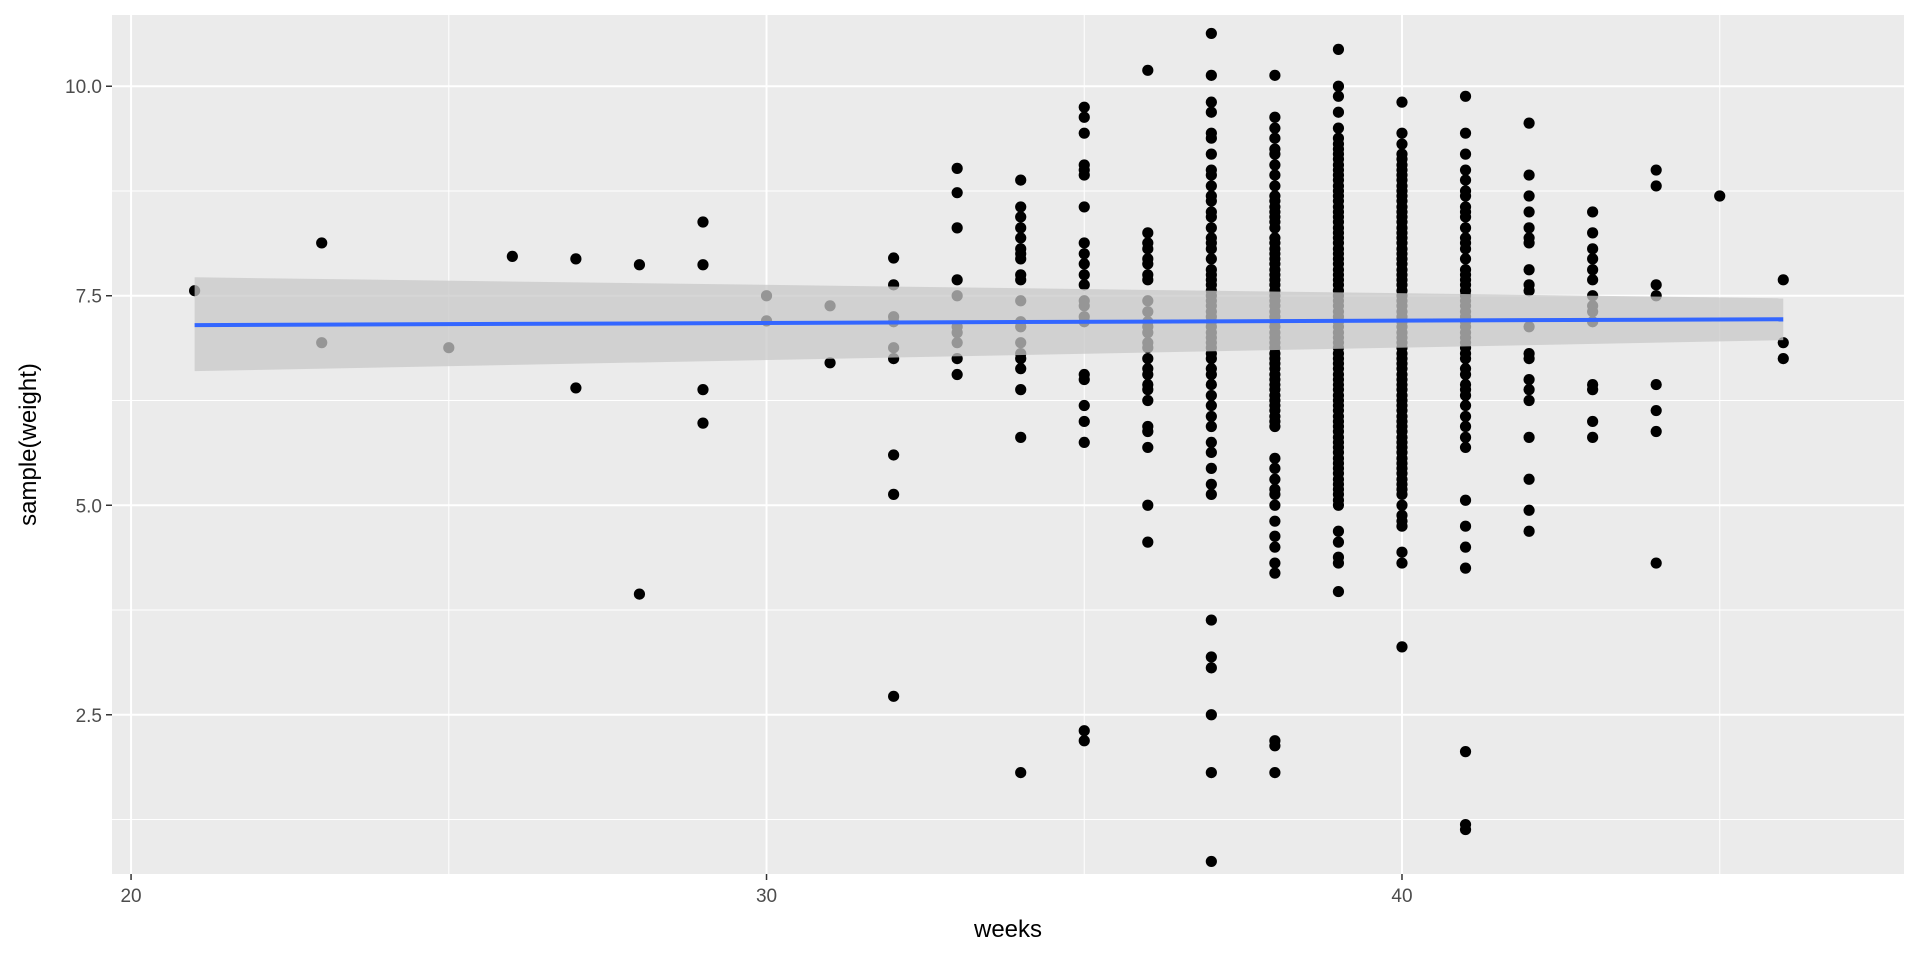 The height and width of the screenshot is (965, 1920). Describe the element at coordinates (89, 506) in the screenshot. I see `y-tick-label: 5.0` at that location.